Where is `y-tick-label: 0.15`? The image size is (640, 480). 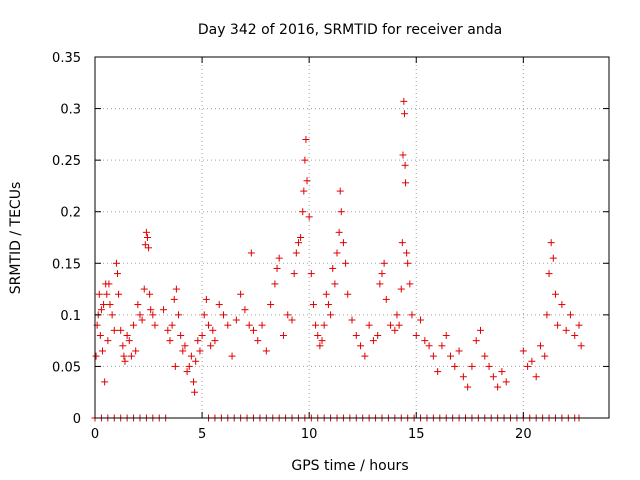 y-tick-label: 0.15 is located at coordinates (66, 264).